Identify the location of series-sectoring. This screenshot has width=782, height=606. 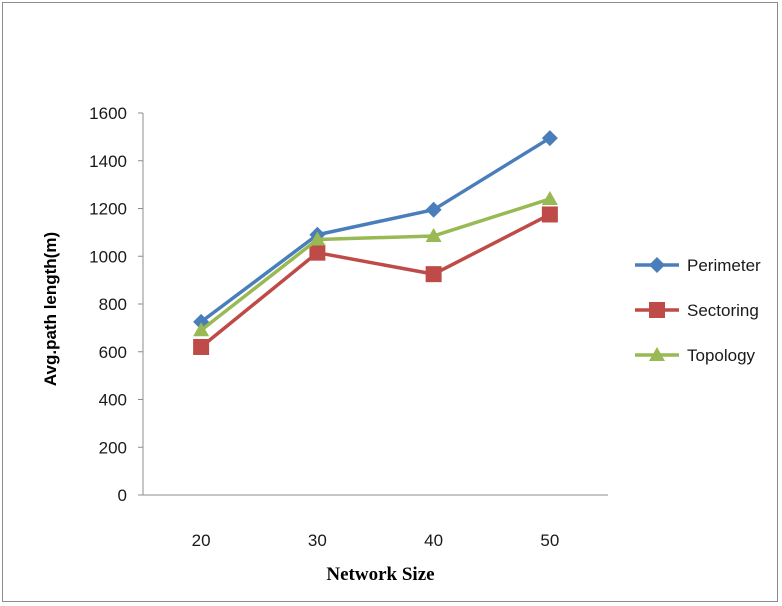
(375, 280).